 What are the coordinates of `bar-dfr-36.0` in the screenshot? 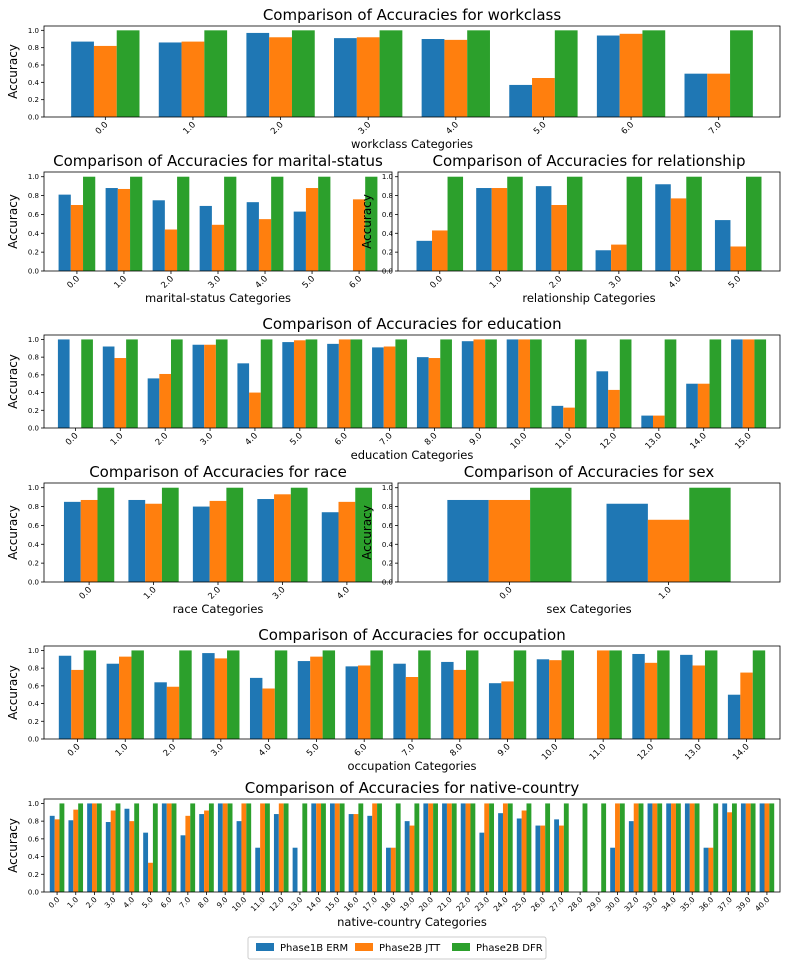 It's located at (716, 847).